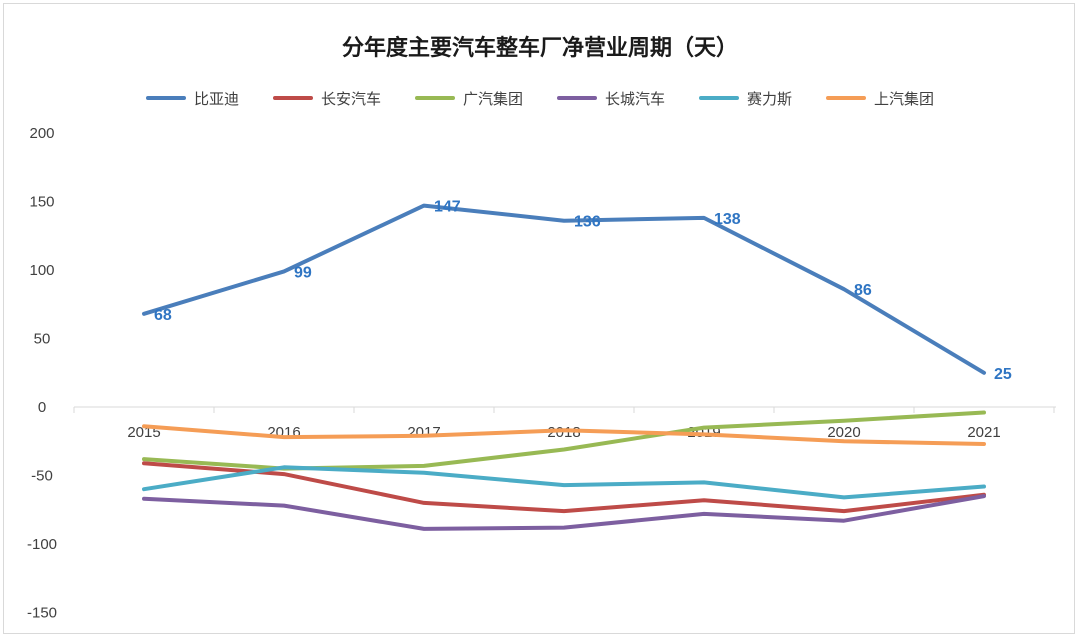 The width and height of the screenshot is (1080, 639). Describe the element at coordinates (42, 339) in the screenshot. I see `y-tick-label: 50` at that location.